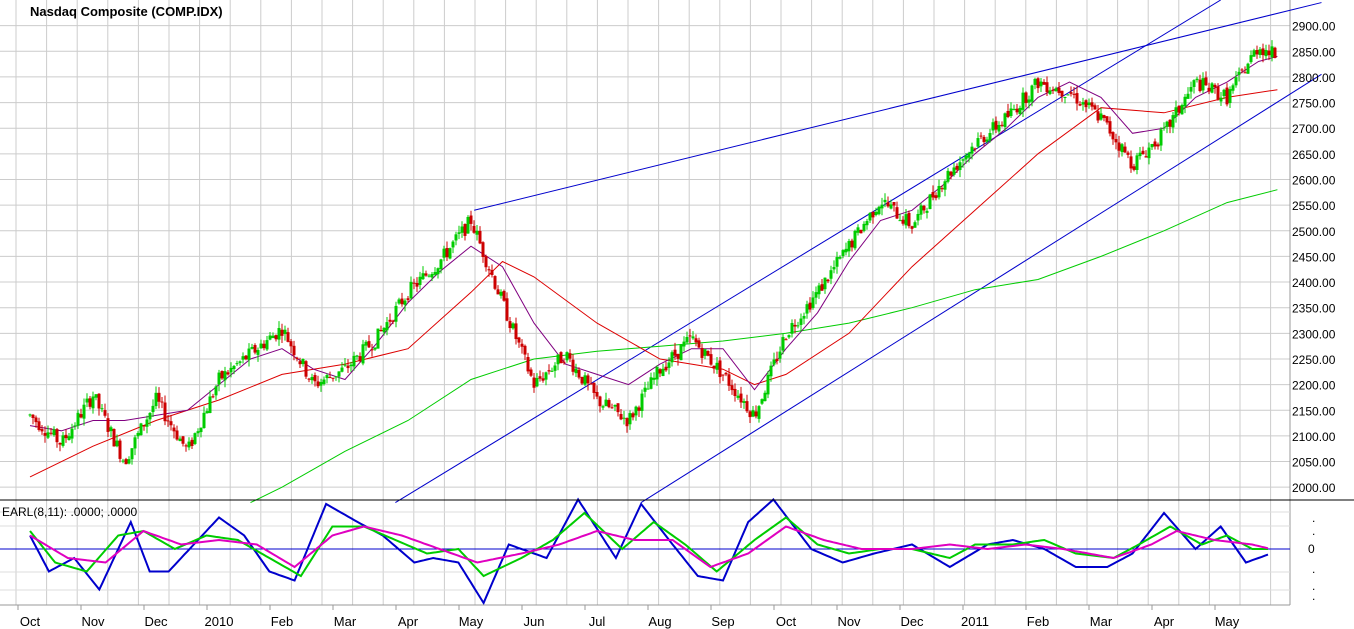 The image size is (1354, 629). I want to click on y-tick-label: 2100.00, so click(1314, 437).